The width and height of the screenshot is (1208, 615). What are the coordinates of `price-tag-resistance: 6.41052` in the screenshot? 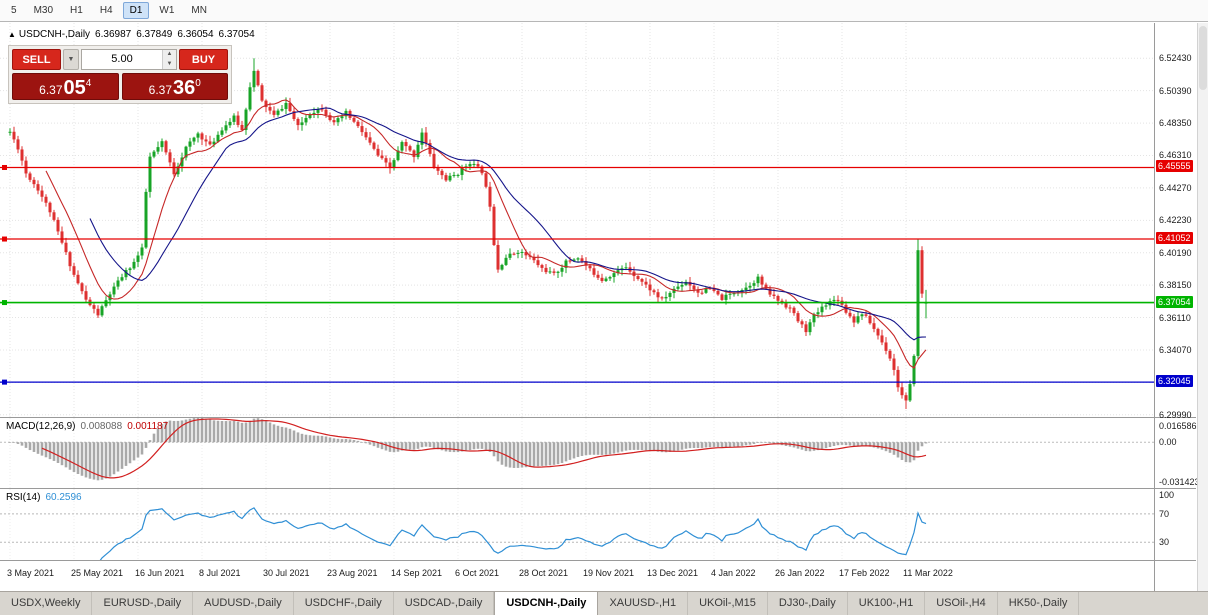 It's located at (1174, 238).